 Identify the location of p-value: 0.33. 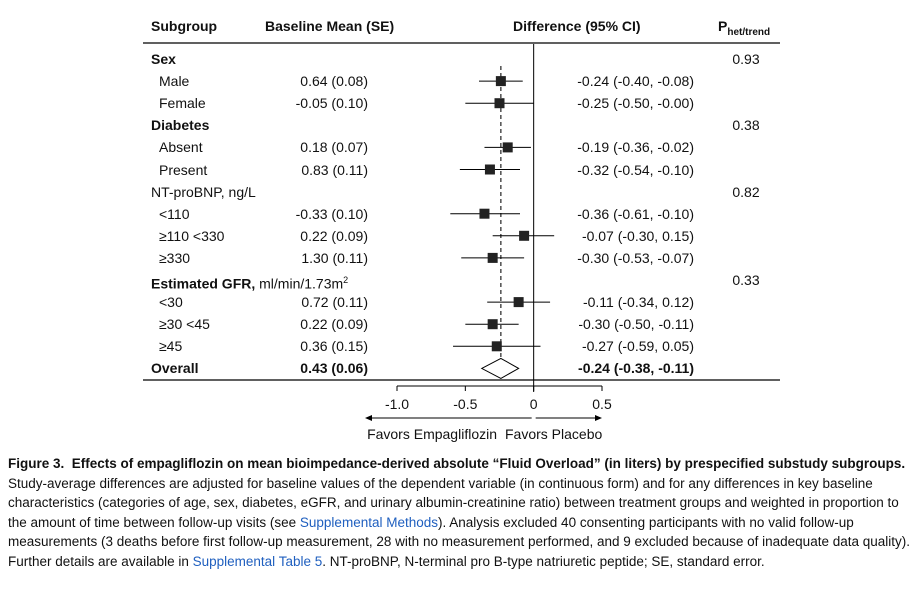
(746, 280).